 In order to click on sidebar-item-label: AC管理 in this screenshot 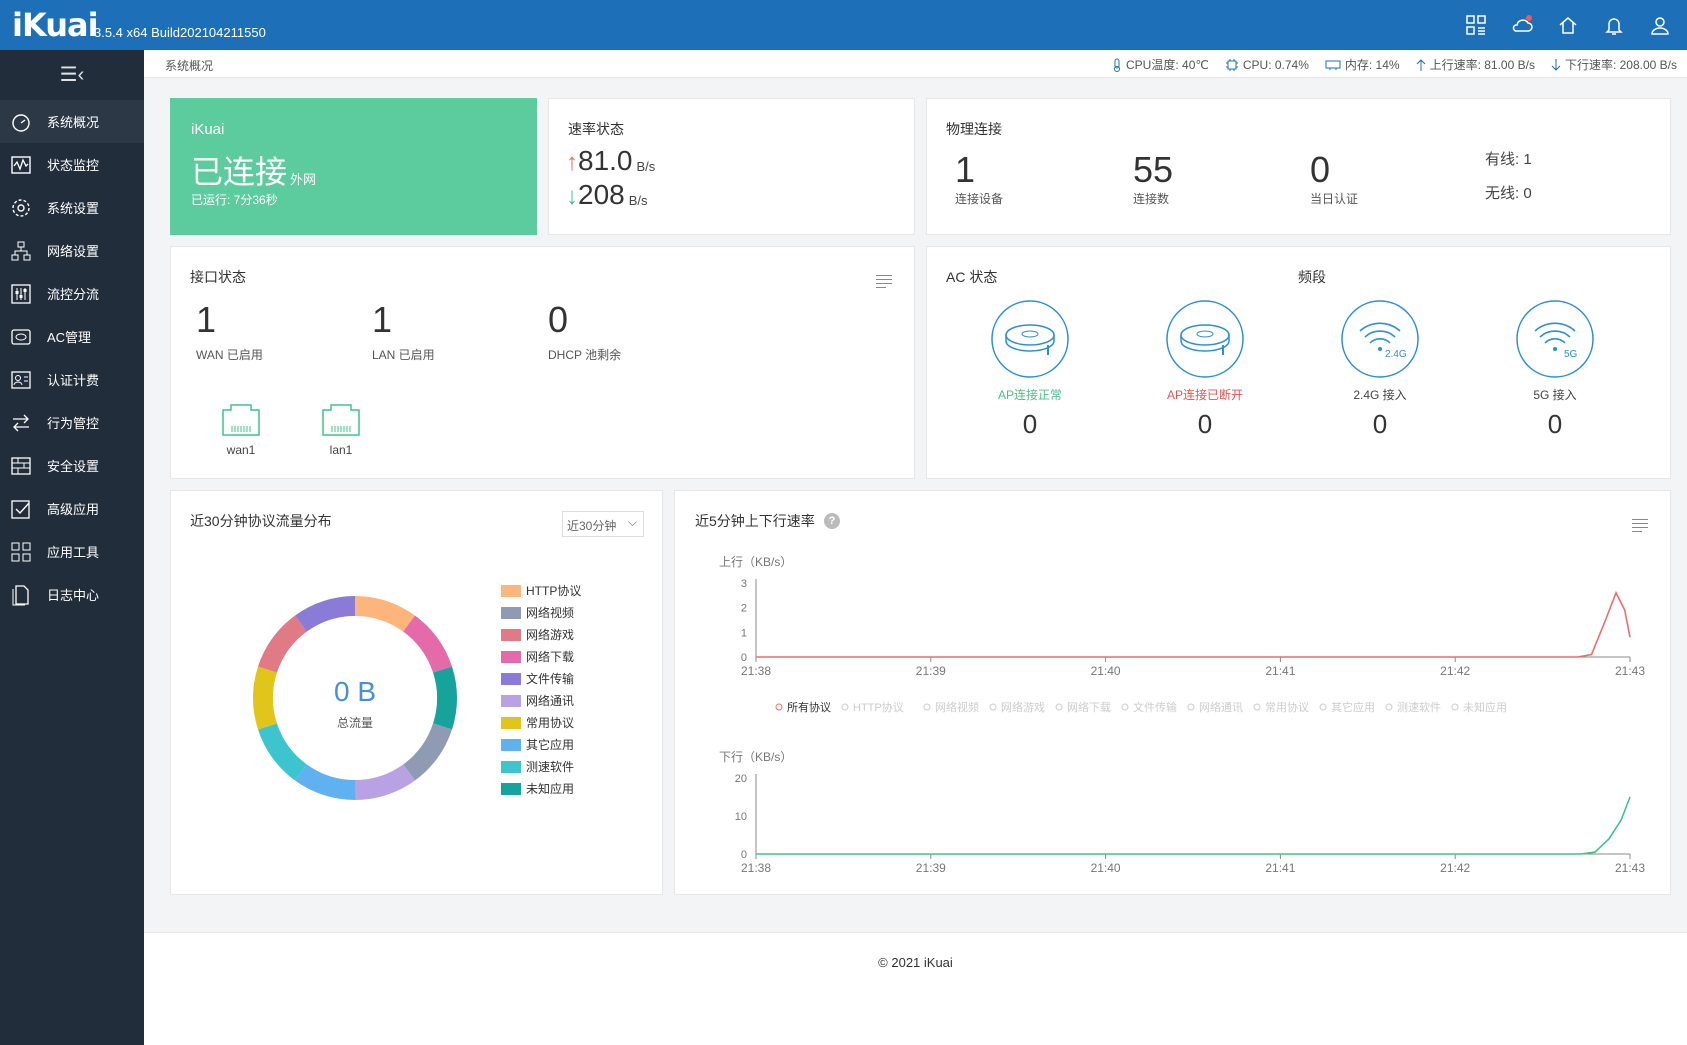, I will do `click(69, 337)`.